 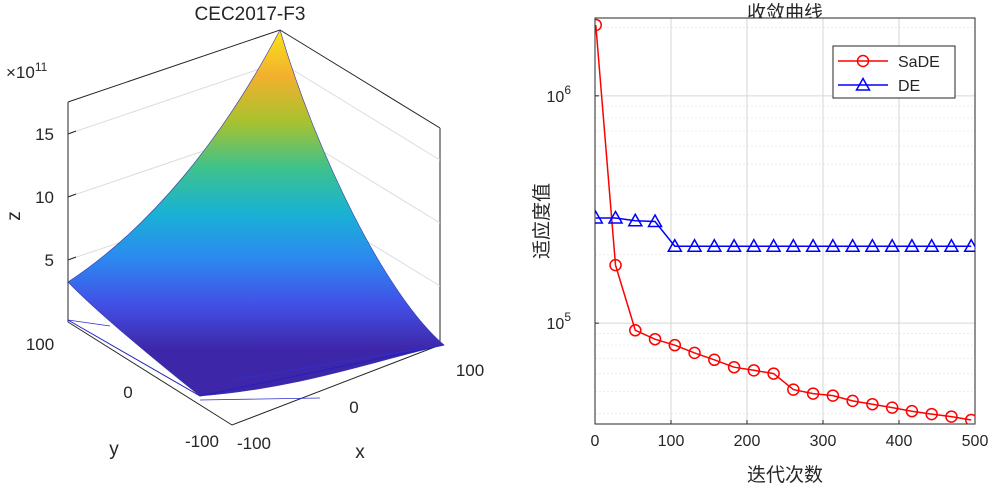 What do you see at coordinates (14, 216) in the screenshot?
I see `z-axis-label: z` at bounding box center [14, 216].